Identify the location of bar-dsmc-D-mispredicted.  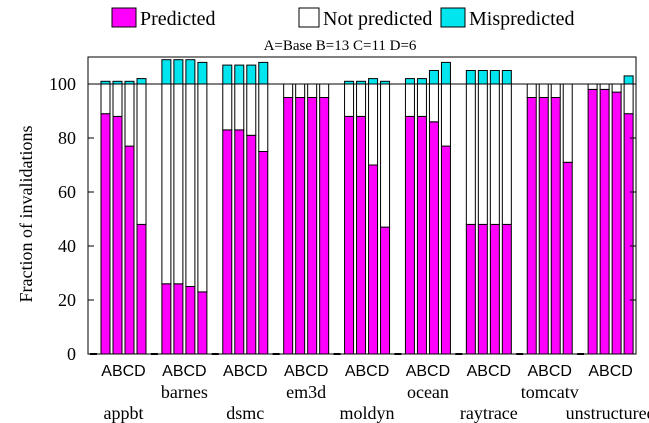
(263, 73).